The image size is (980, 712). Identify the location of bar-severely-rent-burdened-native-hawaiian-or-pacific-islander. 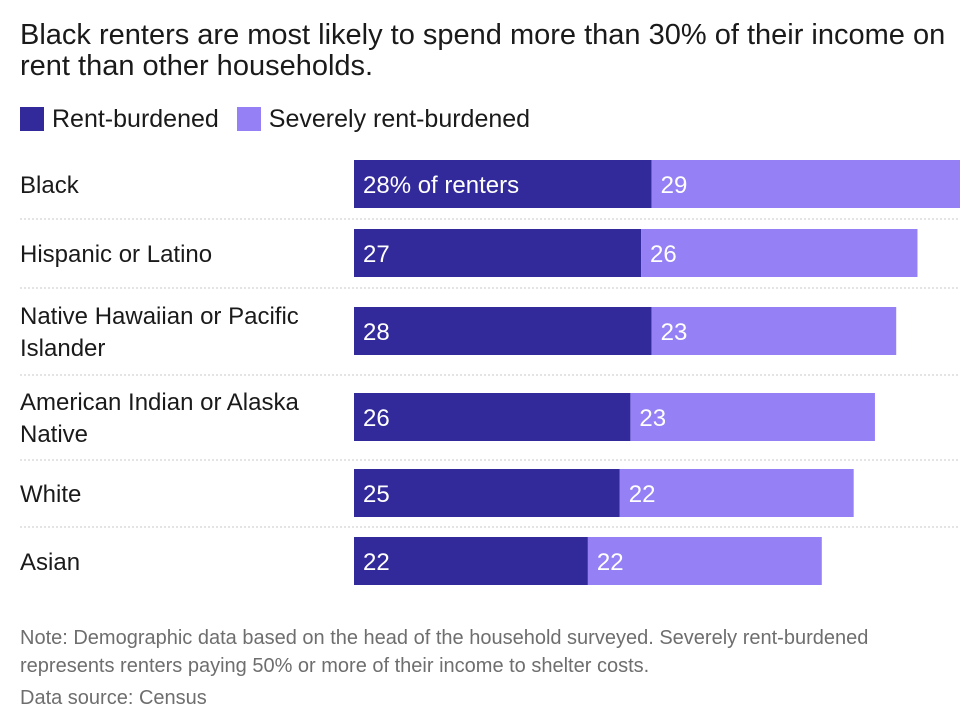
(774, 331).